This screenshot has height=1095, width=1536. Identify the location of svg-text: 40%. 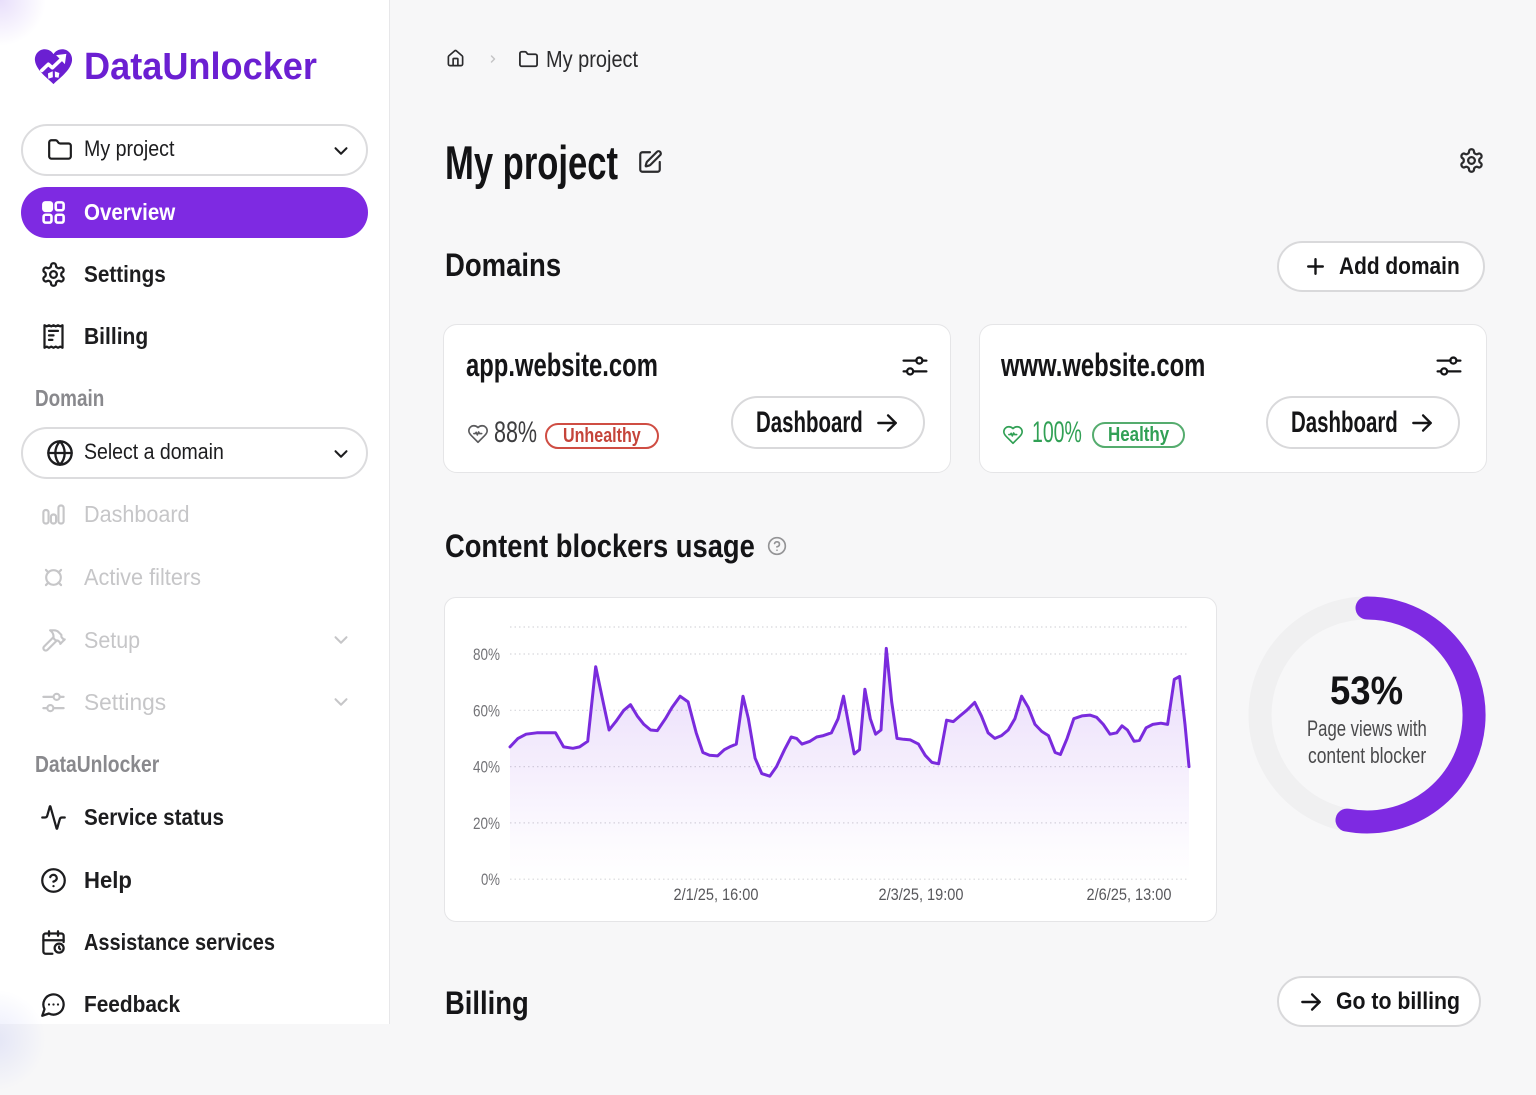
(486, 767).